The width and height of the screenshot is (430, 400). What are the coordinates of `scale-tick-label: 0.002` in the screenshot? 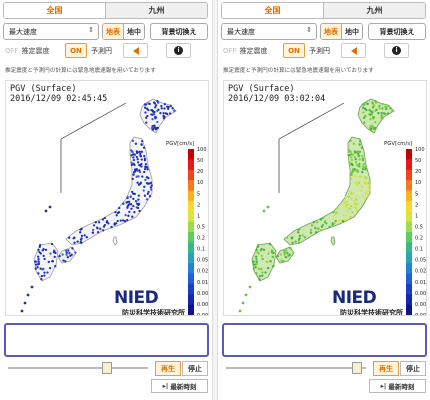 It's located at (421, 305).